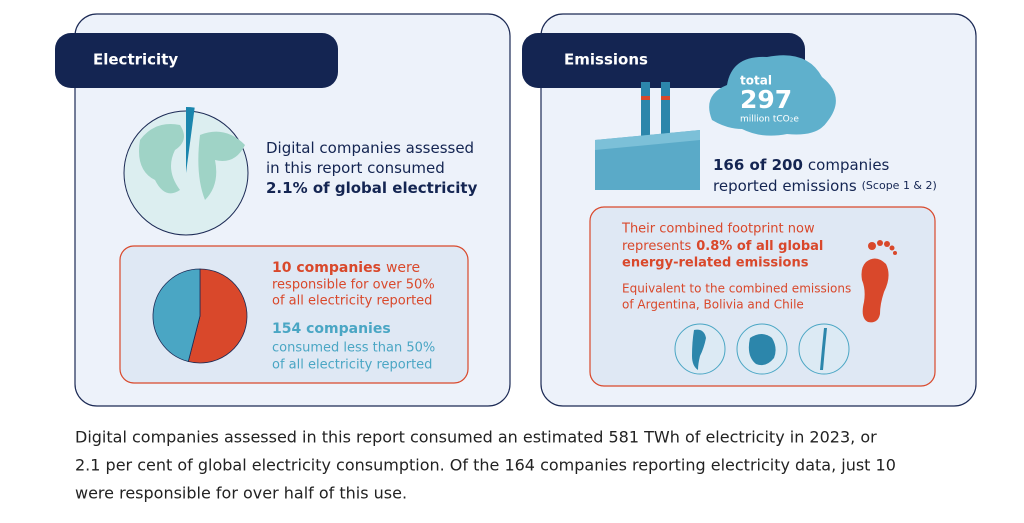 The height and width of the screenshot is (523, 1024). I want to click on total-label: total, so click(756, 81).